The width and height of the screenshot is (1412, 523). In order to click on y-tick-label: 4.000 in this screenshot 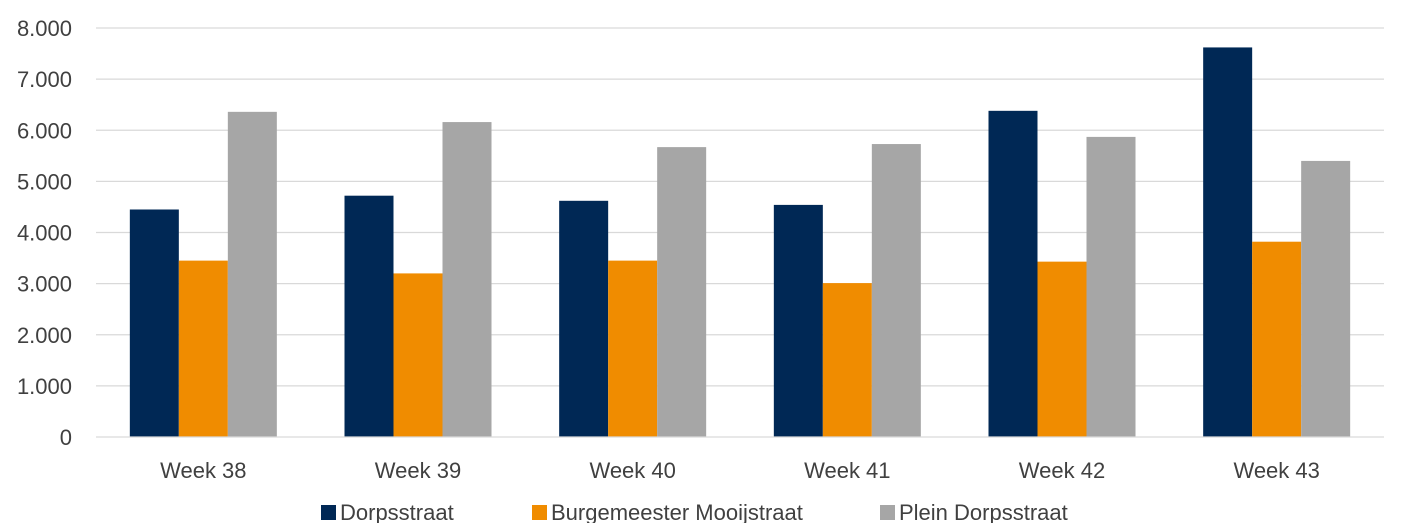, I will do `click(44, 233)`.